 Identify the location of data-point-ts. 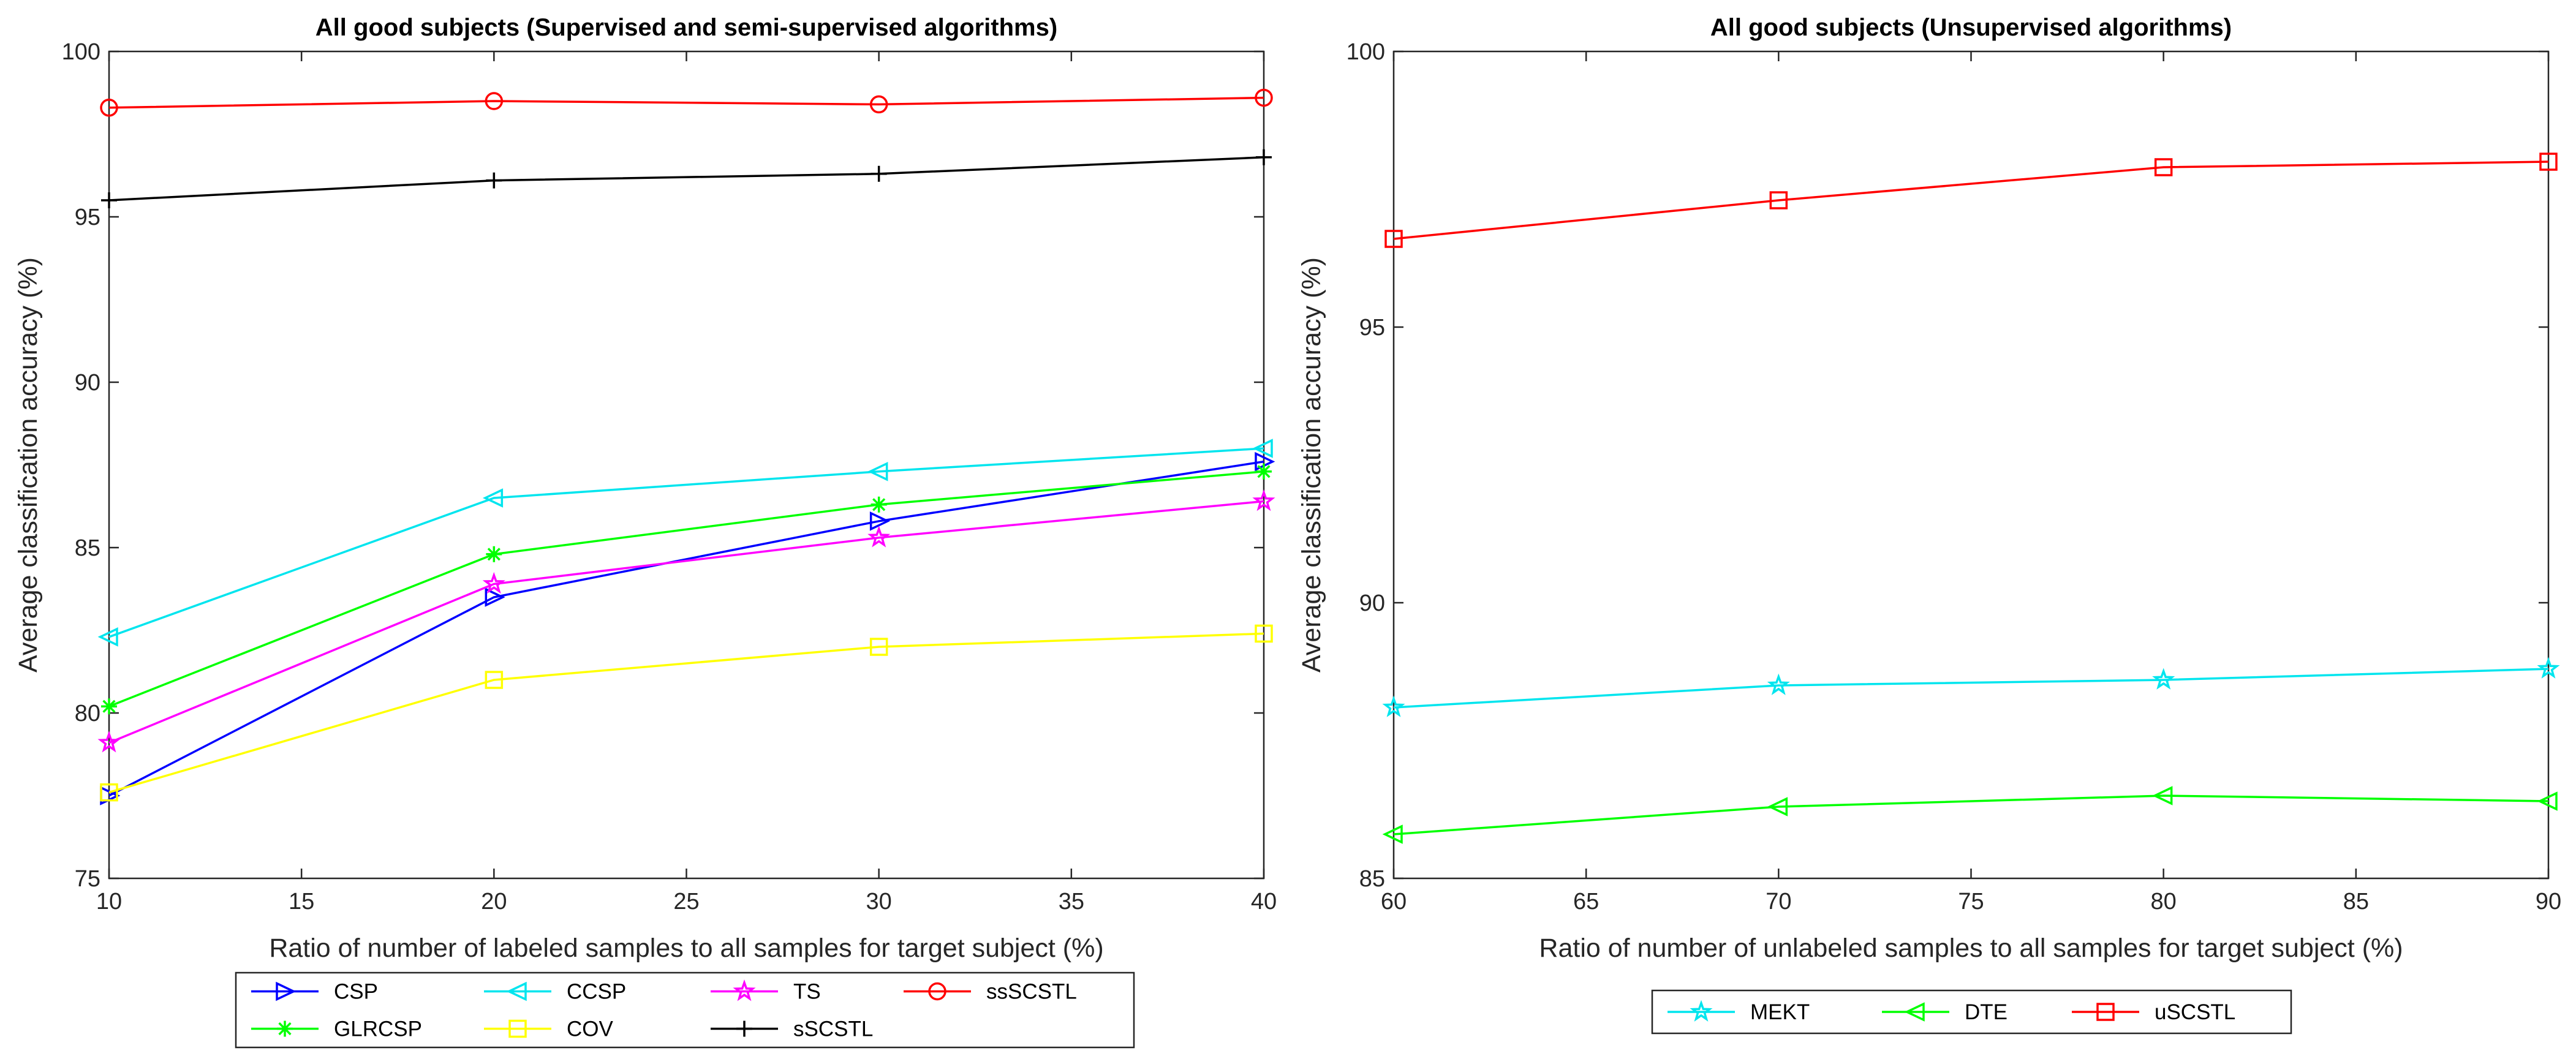
(1263, 500).